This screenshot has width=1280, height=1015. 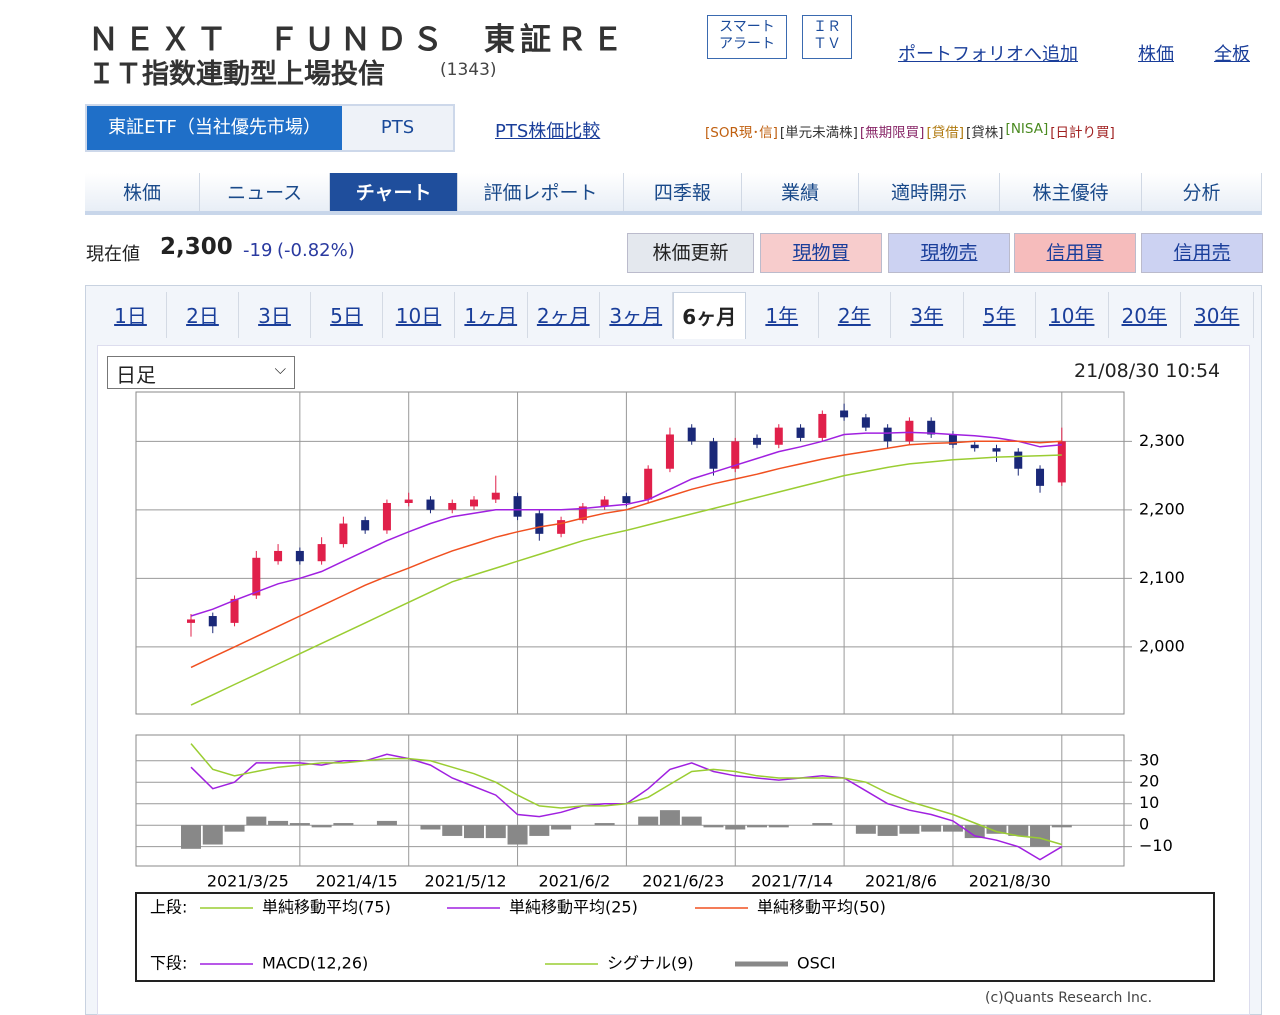 I want to click on interval-select: 日足 ⌵, so click(x=201, y=372).